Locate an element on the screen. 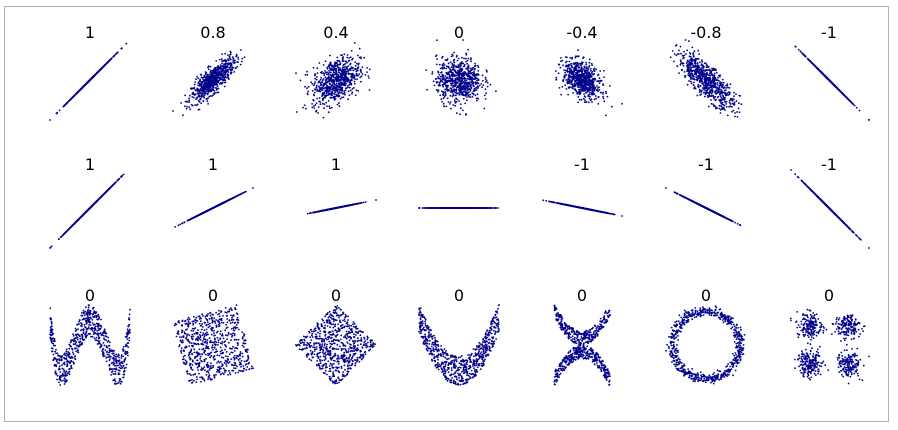 Image resolution: width=898 pixels, height=430 pixels. correlation-label: 0 is located at coordinates (459, 32).